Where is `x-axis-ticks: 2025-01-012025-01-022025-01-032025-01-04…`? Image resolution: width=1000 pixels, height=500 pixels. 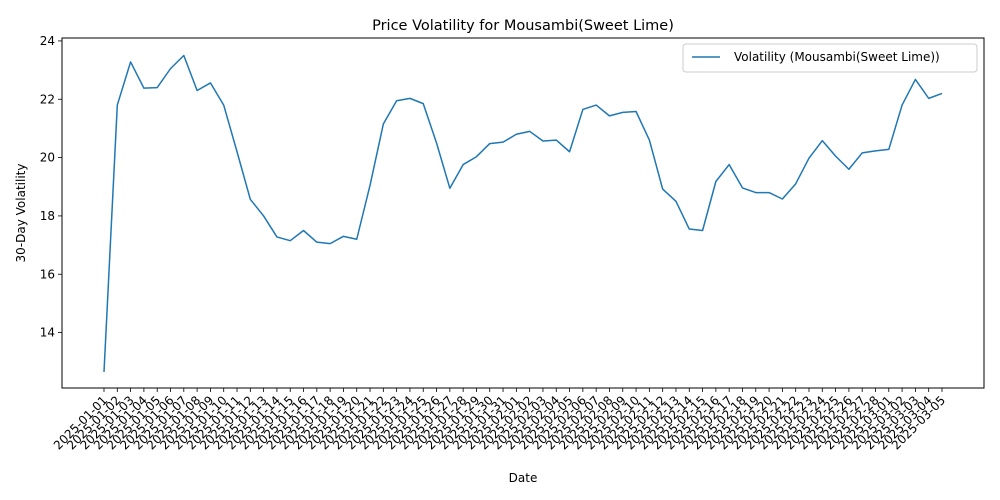 x-axis-ticks: 2025-01-012025-01-022025-01-032025-01-04… is located at coordinates (499, 420).